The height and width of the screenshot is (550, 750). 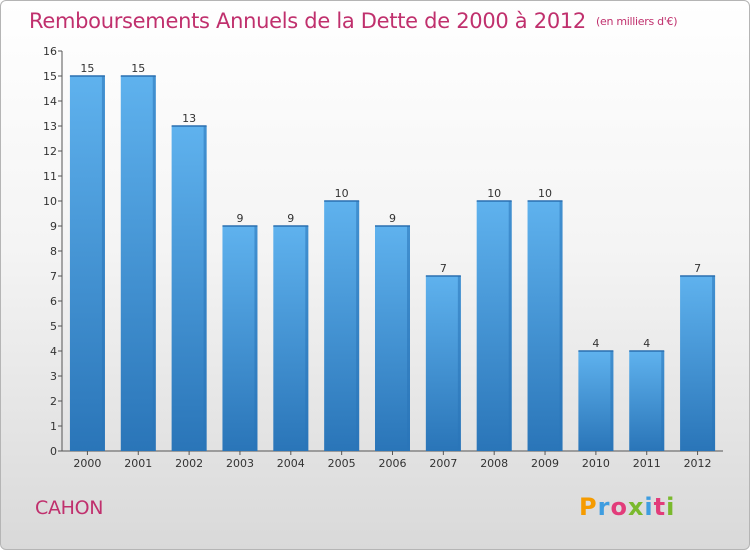 I want to click on logo-letter: r, so click(x=604, y=507).